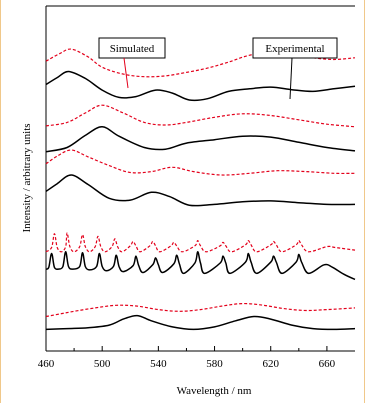 The image size is (365, 408). What do you see at coordinates (291, 78) in the screenshot?
I see `legend-experimental-pointer` at bounding box center [291, 78].